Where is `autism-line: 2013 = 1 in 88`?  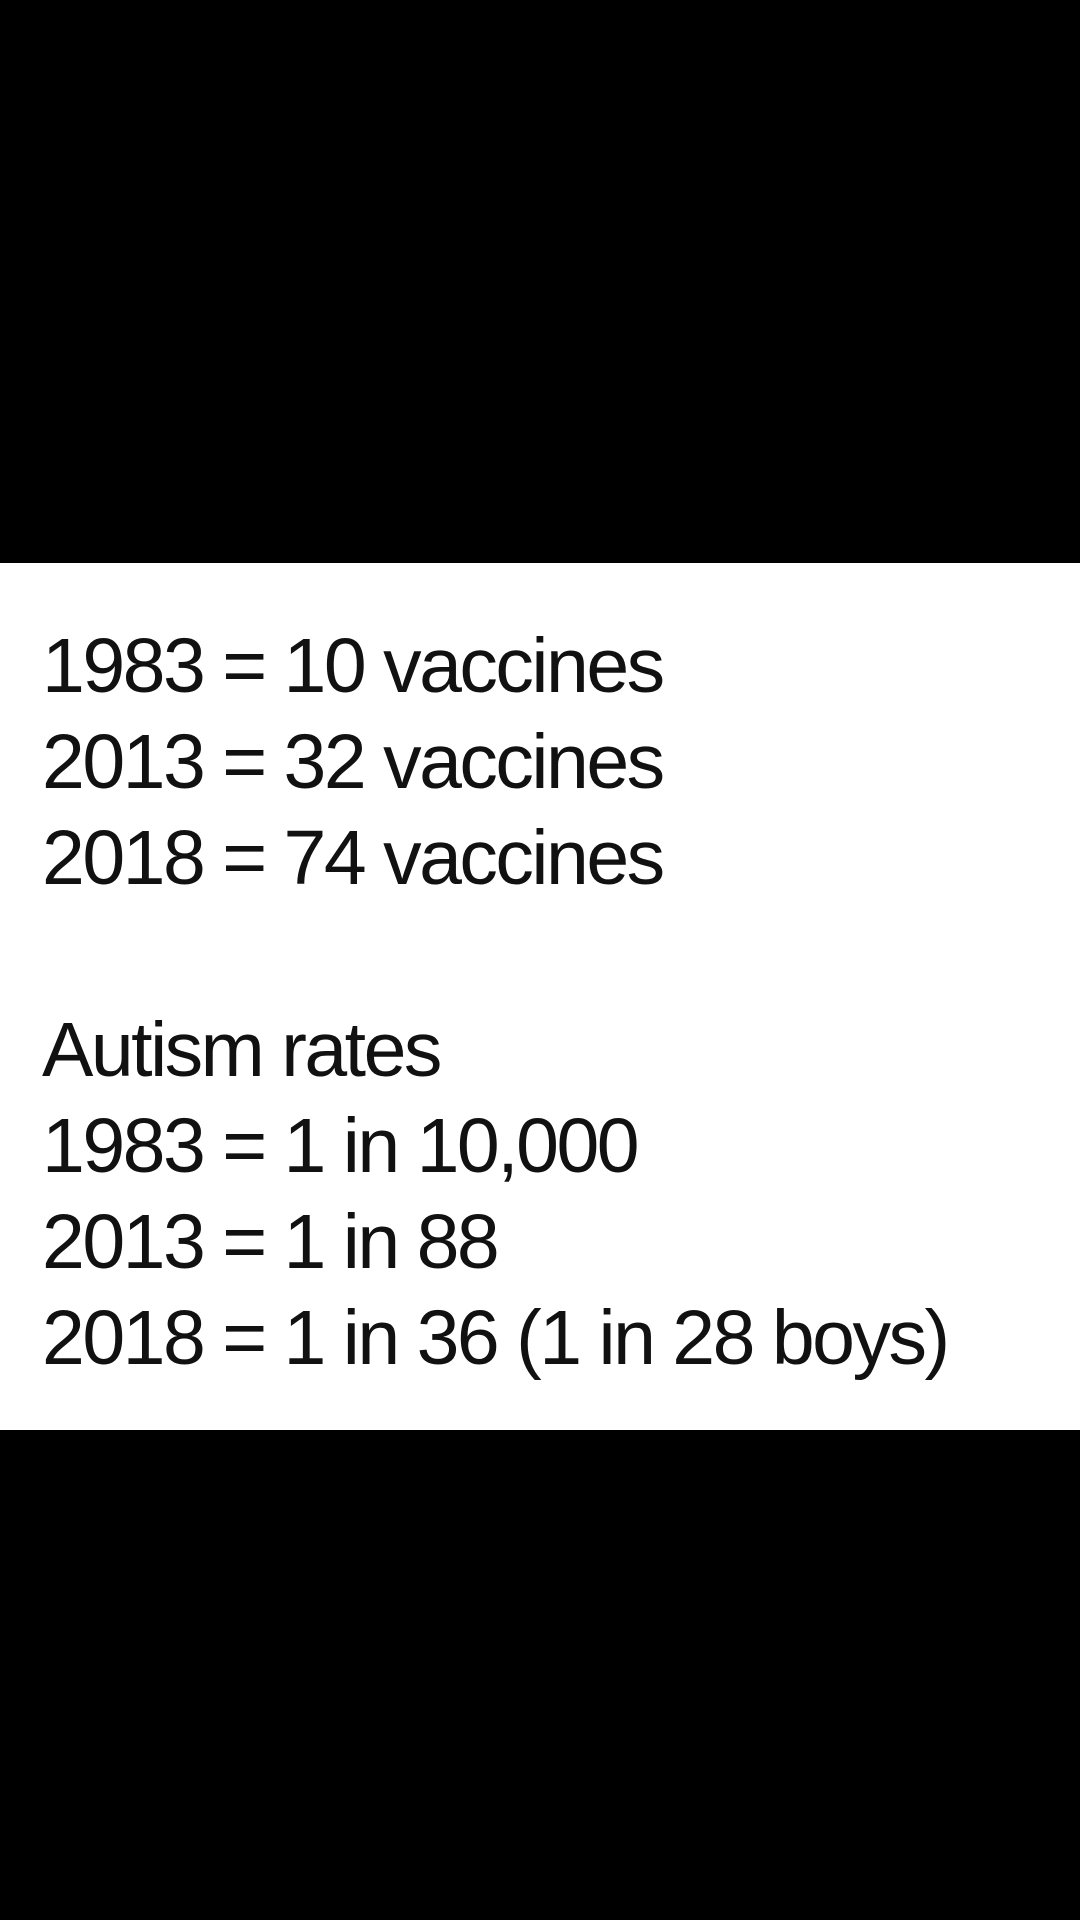
autism-line: 2013 = 1 in 88 is located at coordinates (271, 1242).